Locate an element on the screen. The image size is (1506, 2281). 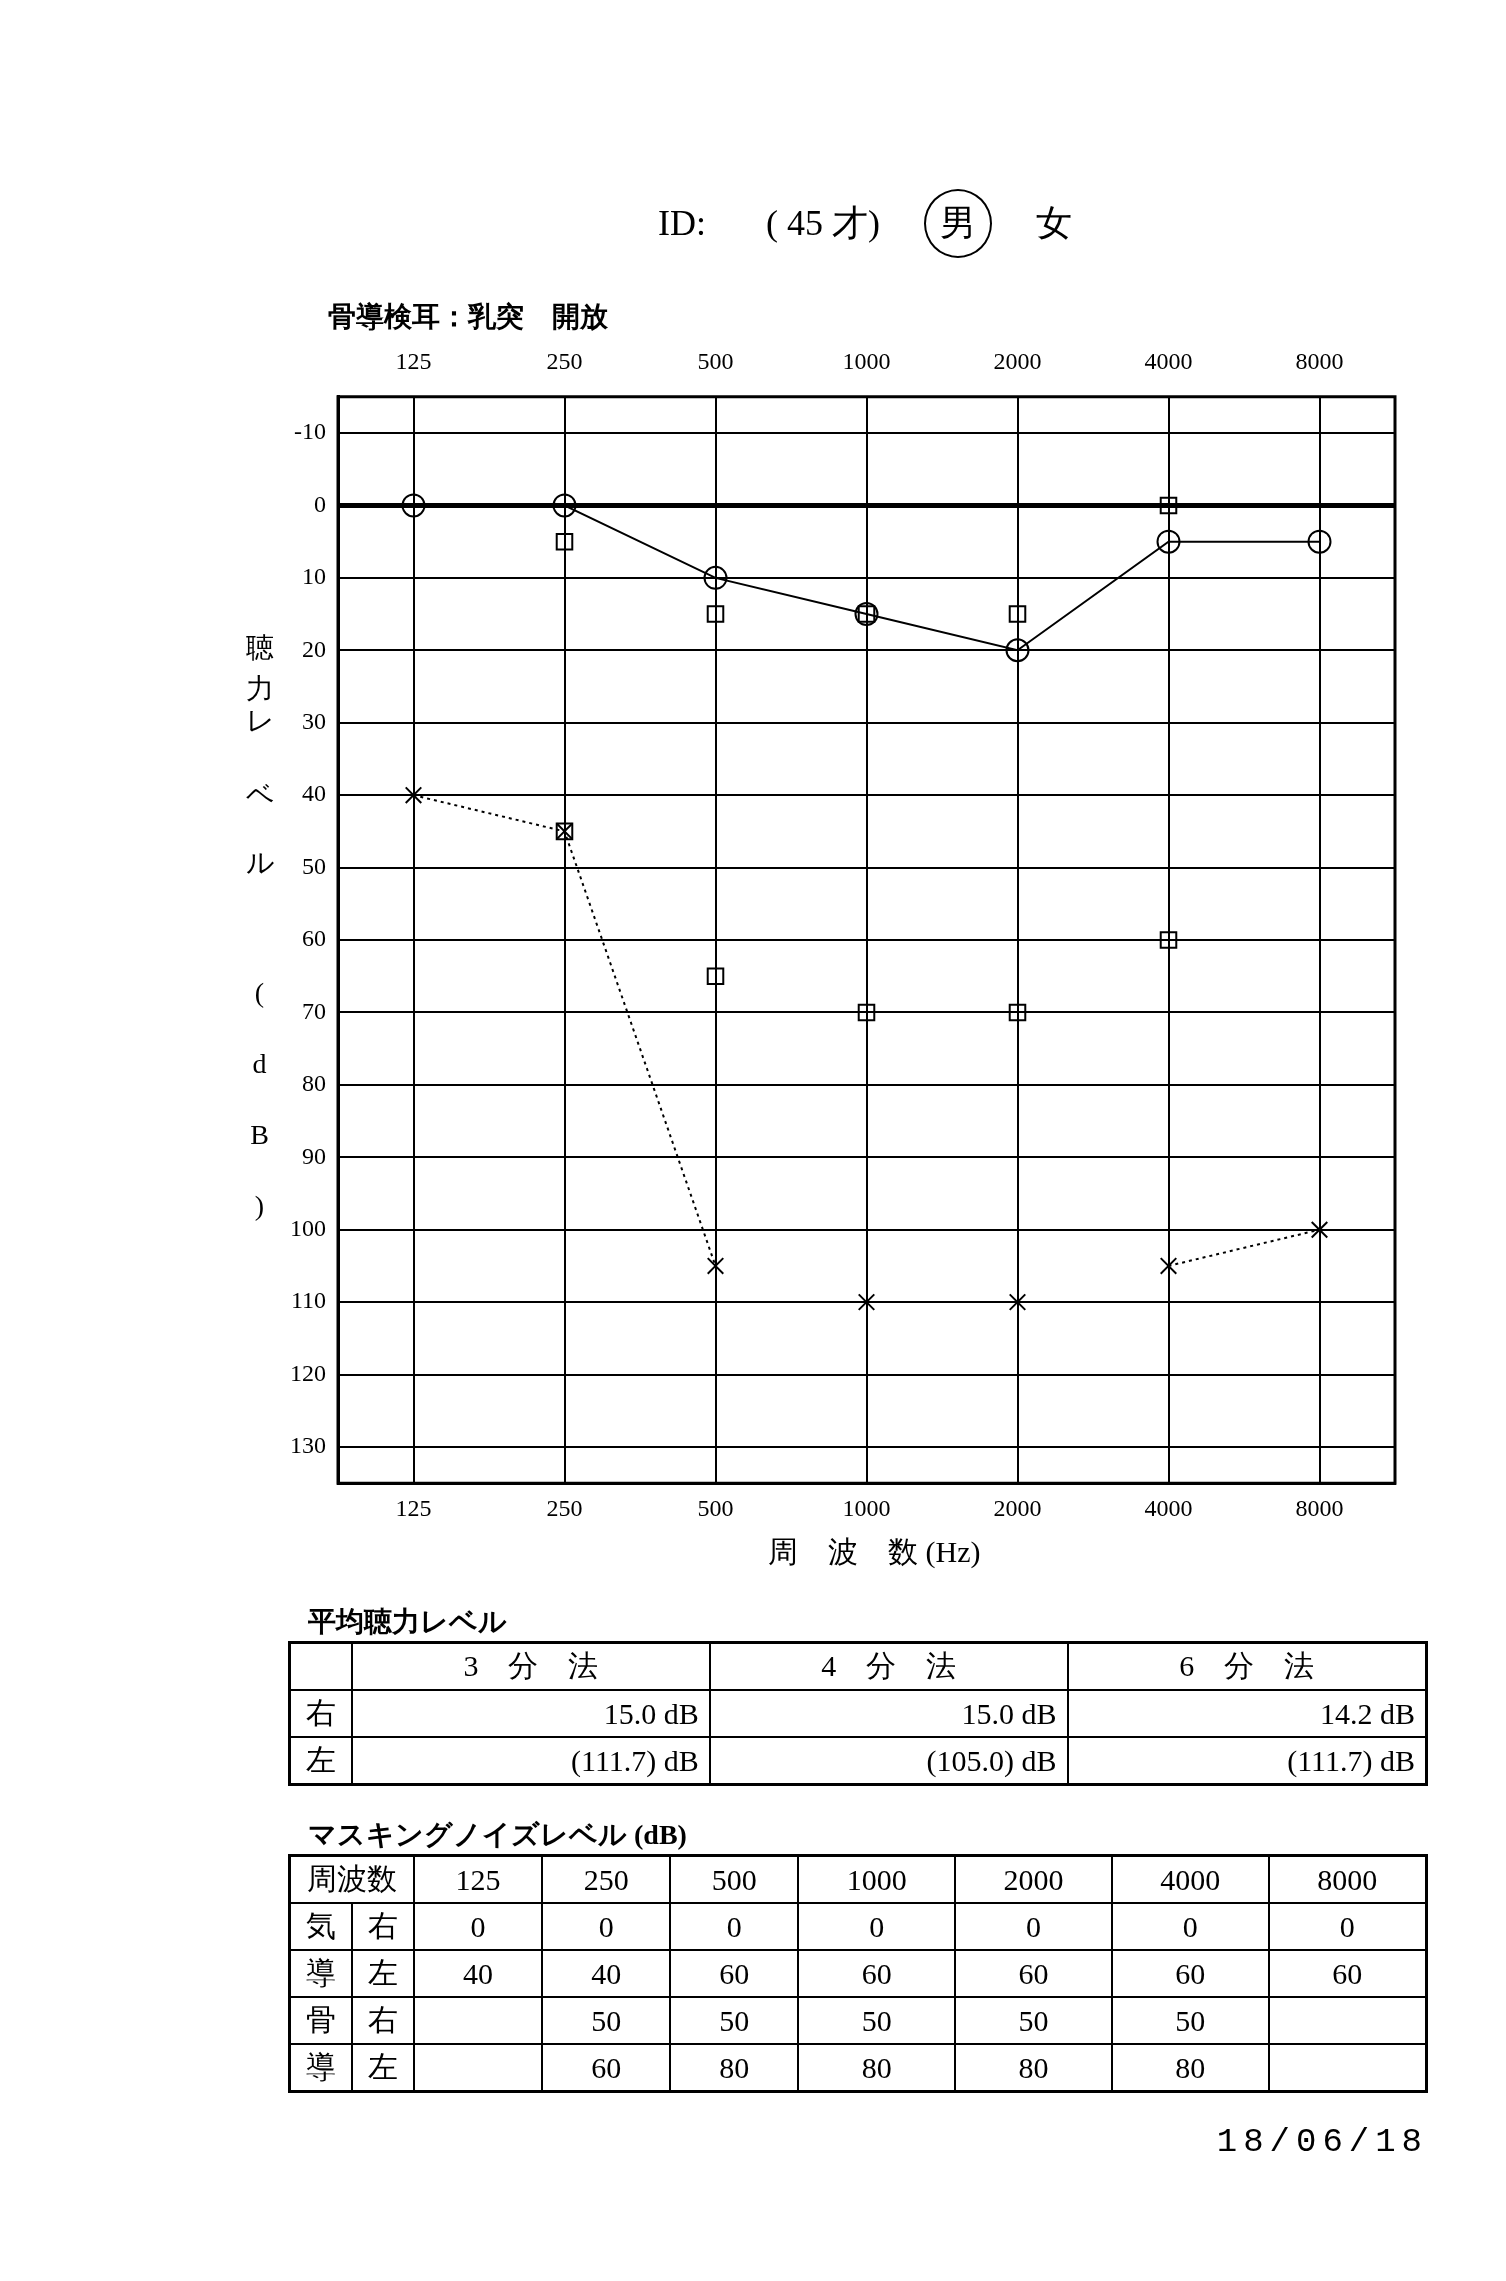
y-tick-label: 130 is located at coordinates (308, 1445).